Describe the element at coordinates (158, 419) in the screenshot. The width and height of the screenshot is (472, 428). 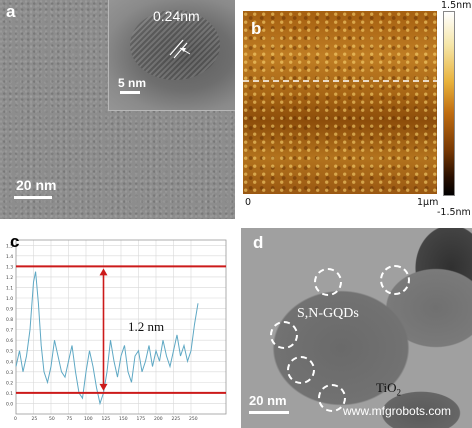
I see `x-tick-label: 200` at that location.